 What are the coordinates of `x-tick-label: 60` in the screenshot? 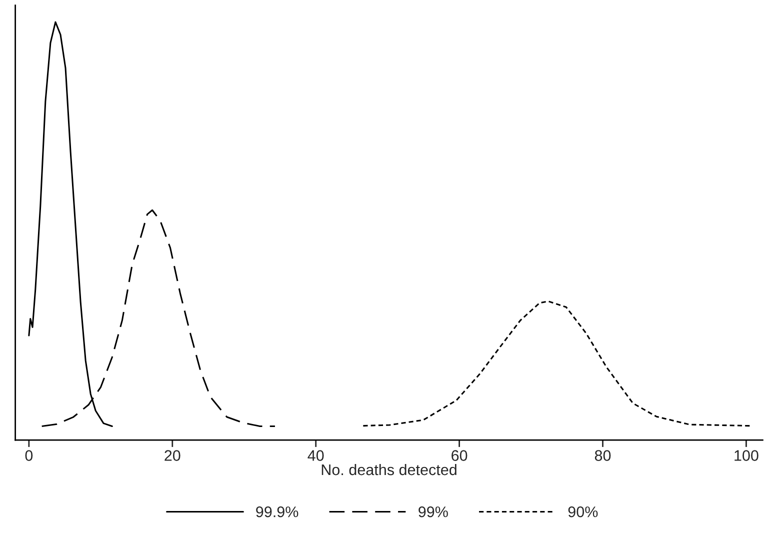 It's located at (460, 455).